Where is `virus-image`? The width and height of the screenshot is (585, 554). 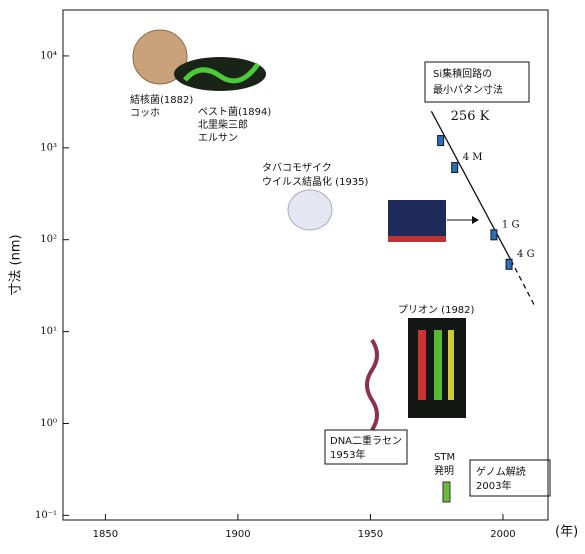 virus-image is located at coordinates (310, 210).